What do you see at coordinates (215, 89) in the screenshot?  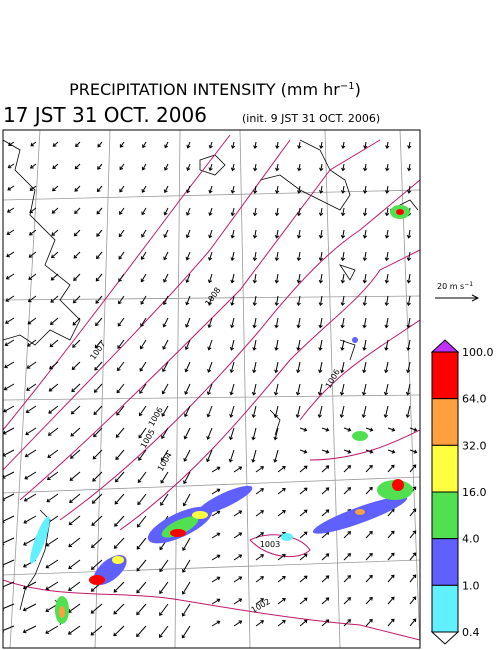 I see `title: PRECIPITATION INTENSITY (mm hr−1)` at bounding box center [215, 89].